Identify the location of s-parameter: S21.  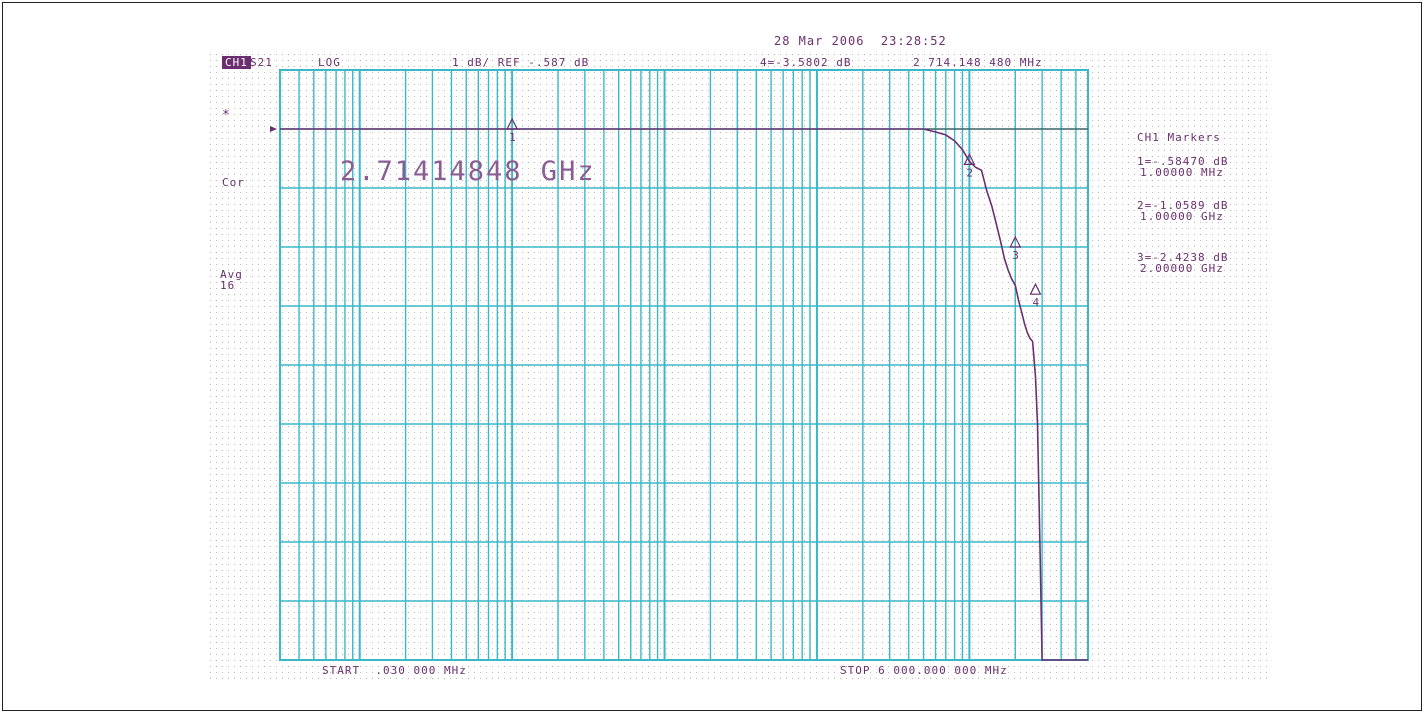
(261, 62).